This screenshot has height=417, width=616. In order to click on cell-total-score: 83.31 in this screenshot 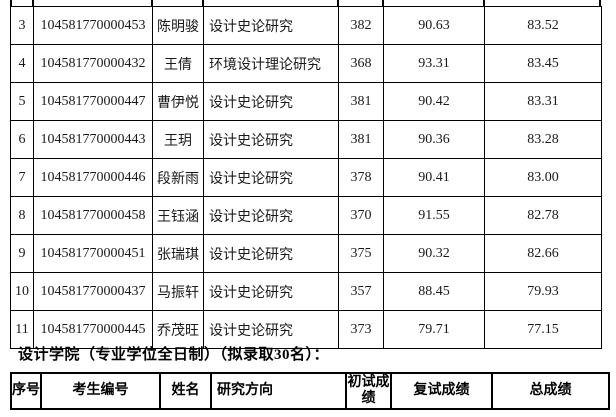, I will do `click(543, 101)`.